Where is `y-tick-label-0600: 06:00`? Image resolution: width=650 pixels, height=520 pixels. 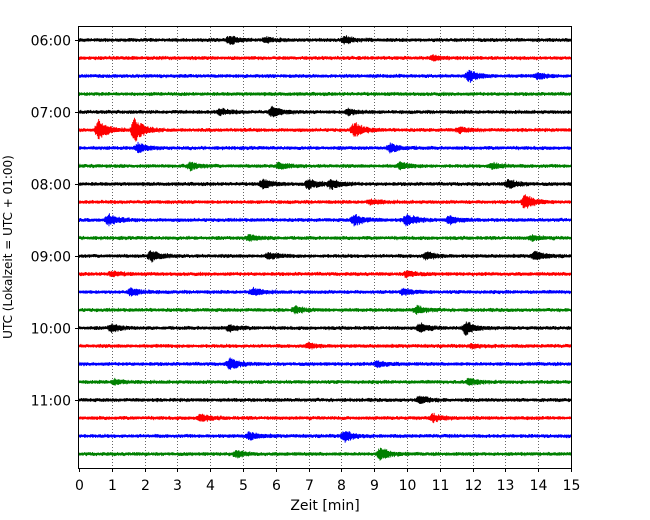 y-tick-label-0600: 06:00 is located at coordinates (51, 42).